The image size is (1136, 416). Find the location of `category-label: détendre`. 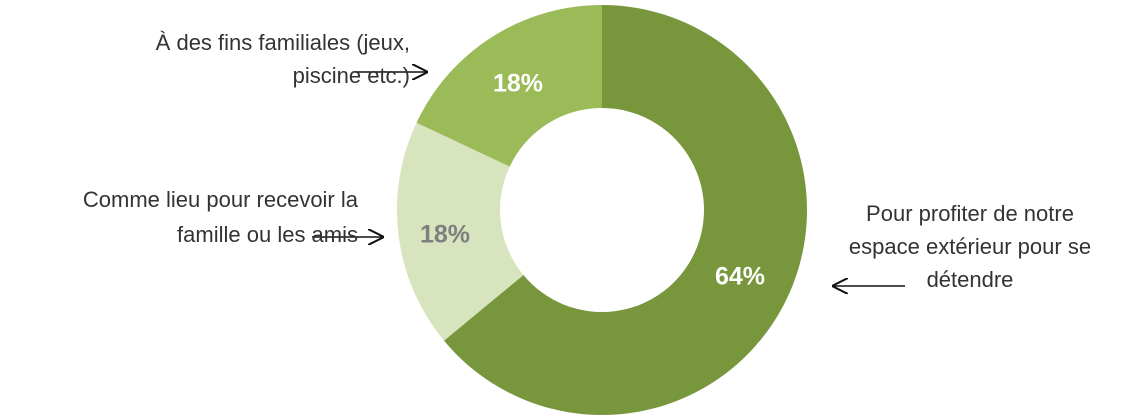

category-label: détendre is located at coordinates (970, 279).